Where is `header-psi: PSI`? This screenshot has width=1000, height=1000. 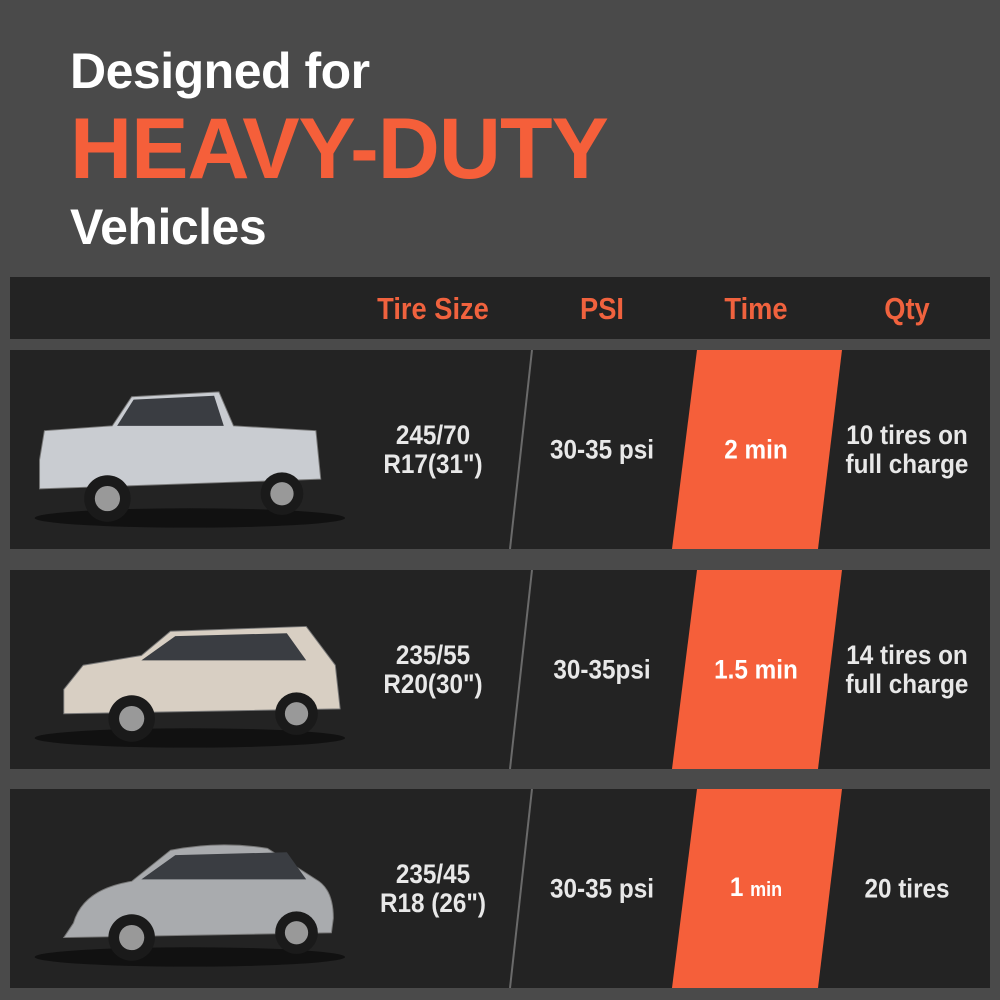 header-psi: PSI is located at coordinates (602, 308).